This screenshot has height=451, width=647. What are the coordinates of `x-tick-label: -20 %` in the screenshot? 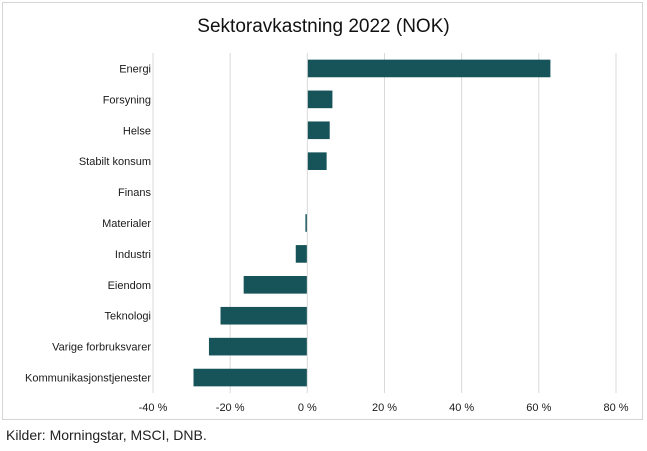 It's located at (230, 408).